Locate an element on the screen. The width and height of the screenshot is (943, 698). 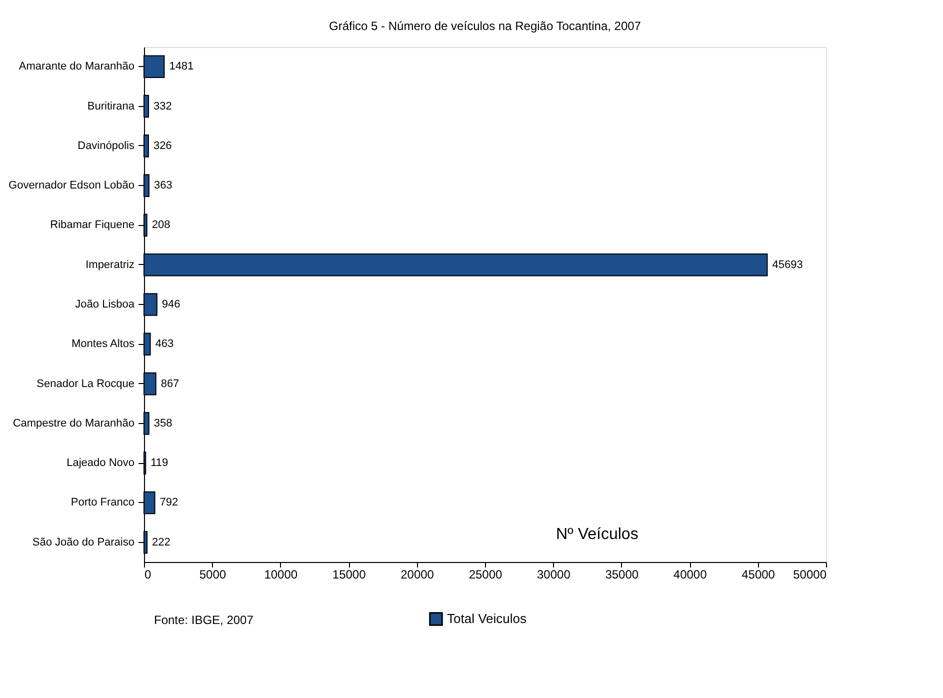
data-label: 326 is located at coordinates (162, 146).